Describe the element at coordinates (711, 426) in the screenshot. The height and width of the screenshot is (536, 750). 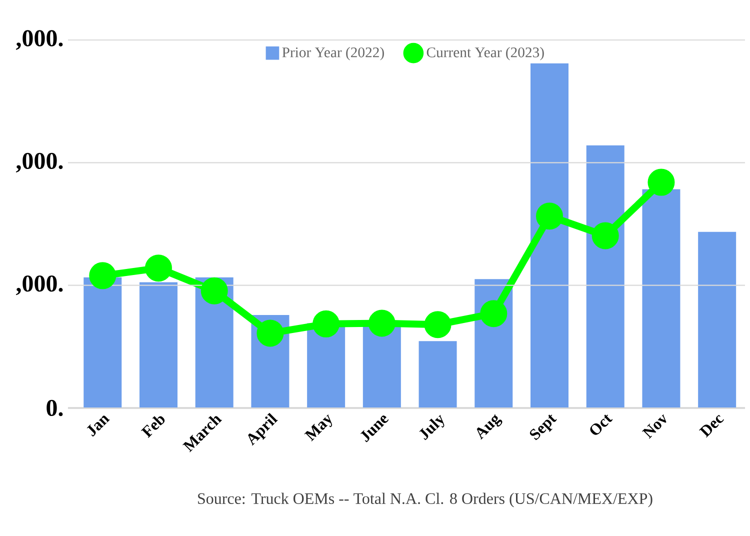
I see `x-tick-label: Dec` at that location.